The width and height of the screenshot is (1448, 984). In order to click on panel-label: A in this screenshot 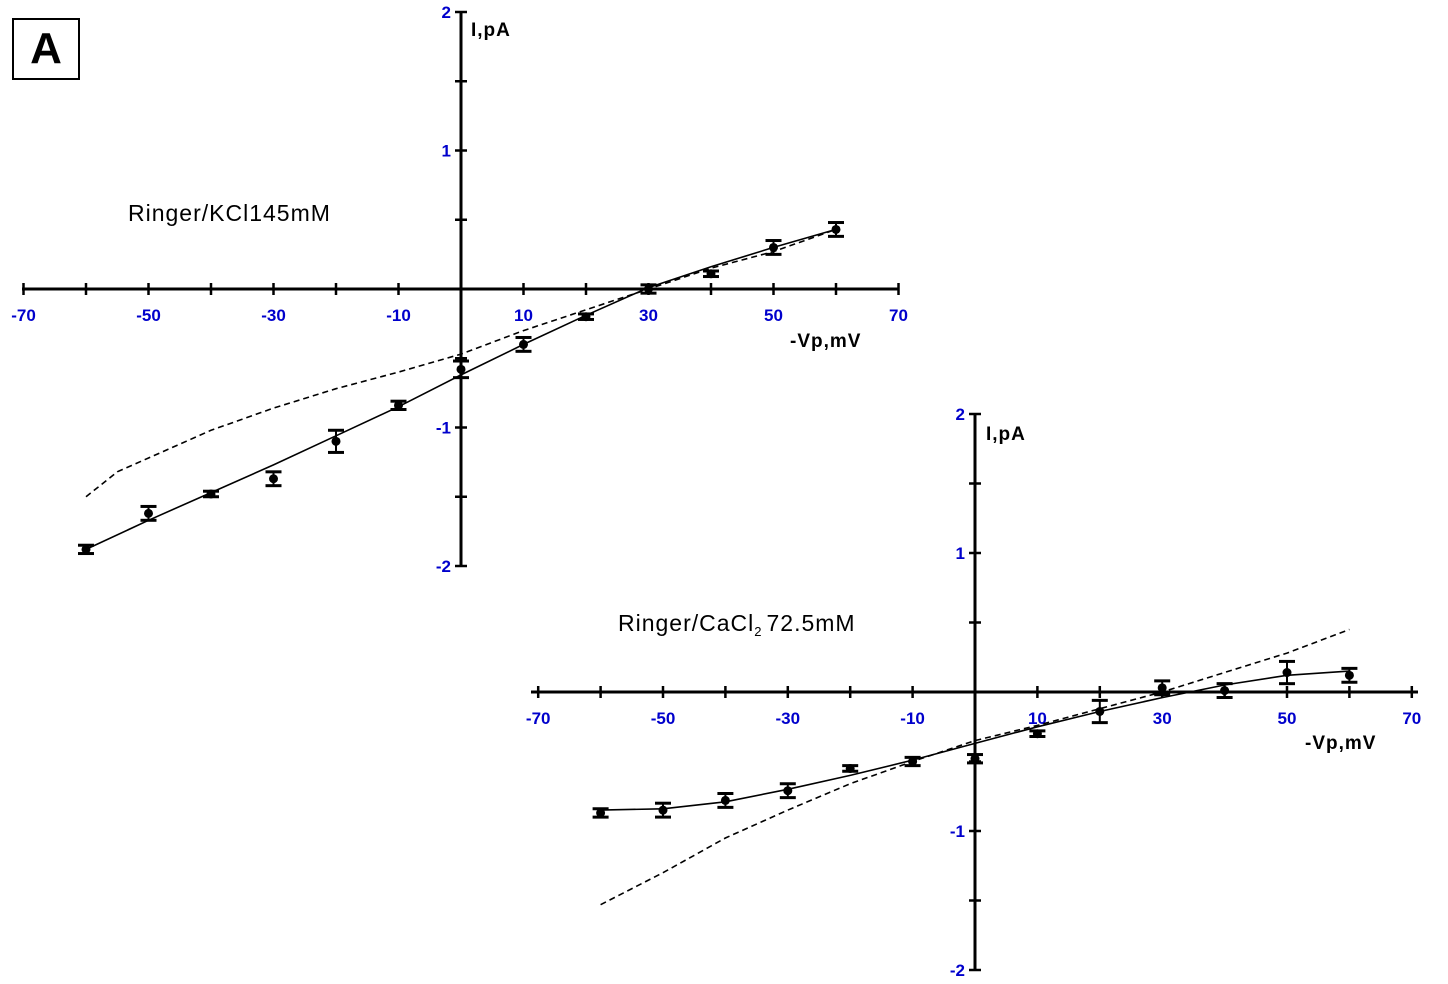, I will do `click(46, 48)`.